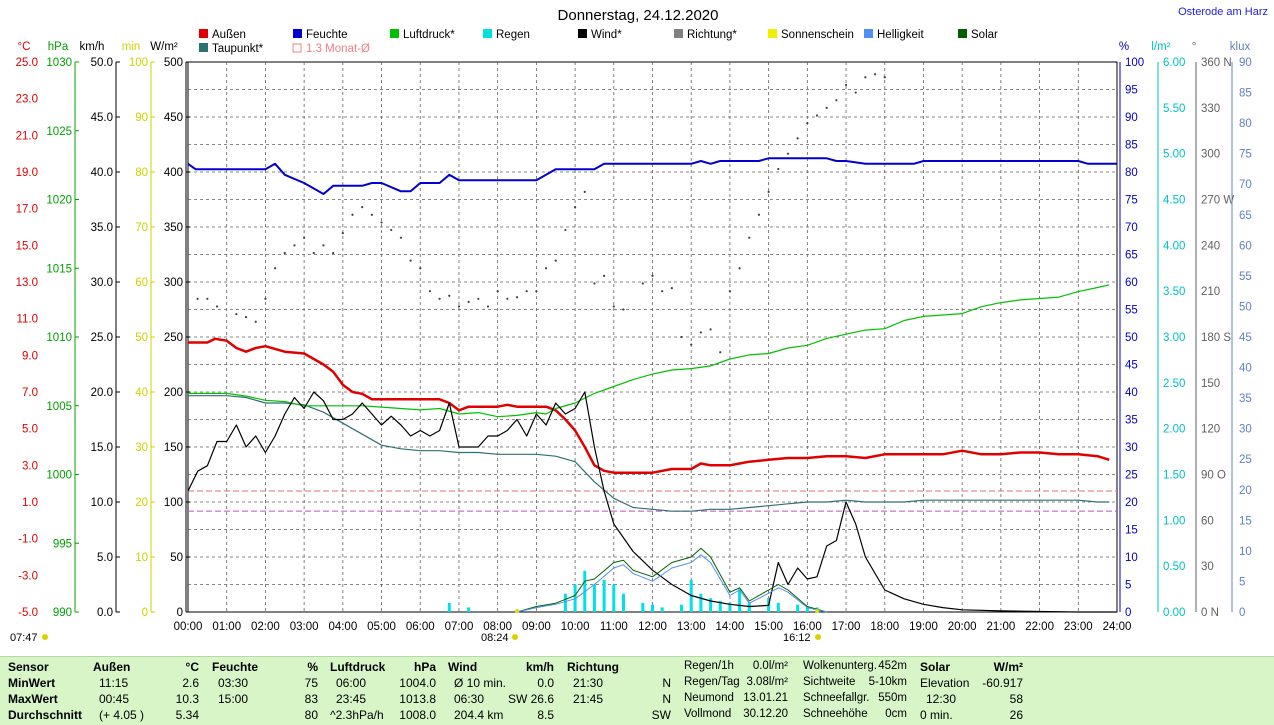  What do you see at coordinates (1210, 246) in the screenshot?
I see `axis-tick-label: 240` at bounding box center [1210, 246].